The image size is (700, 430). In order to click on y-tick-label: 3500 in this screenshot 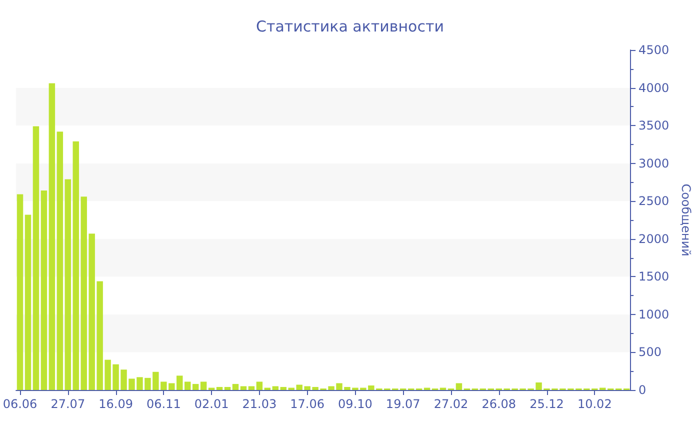, I will do `click(654, 125)`.